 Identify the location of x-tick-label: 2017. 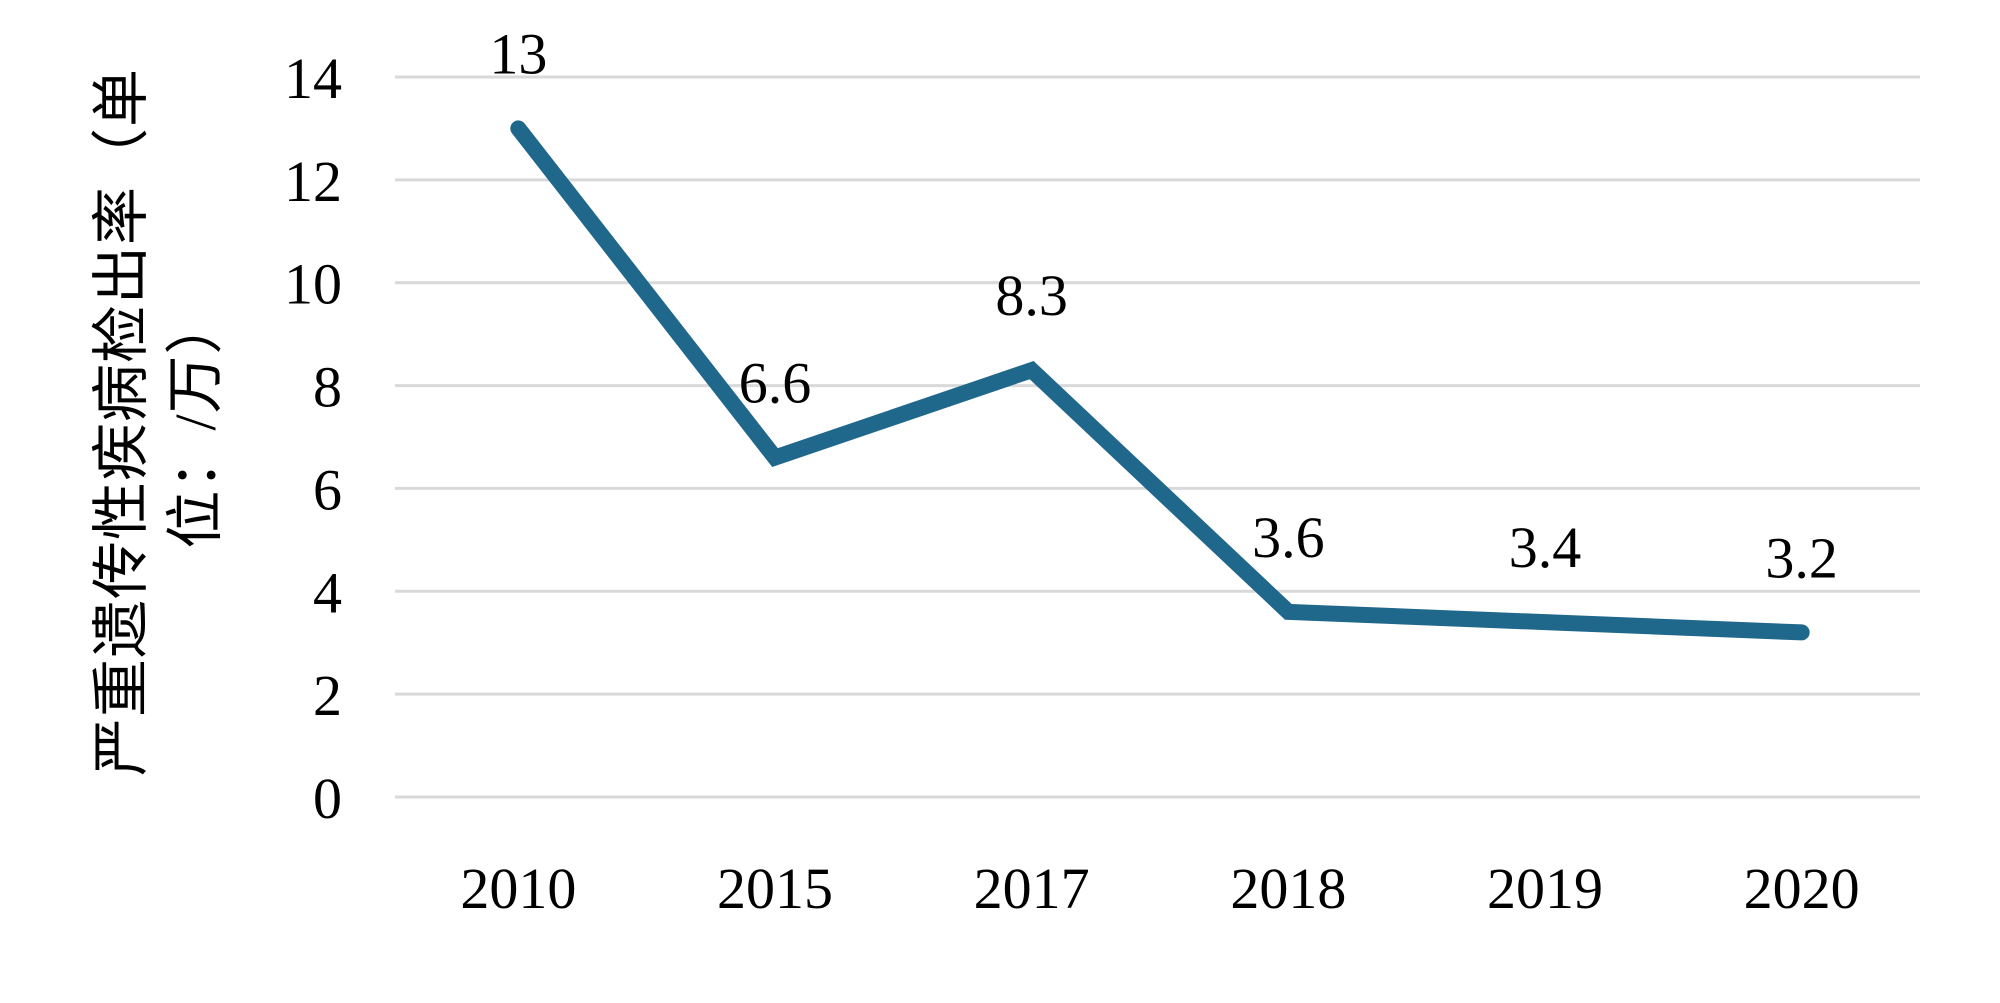
(1032, 888).